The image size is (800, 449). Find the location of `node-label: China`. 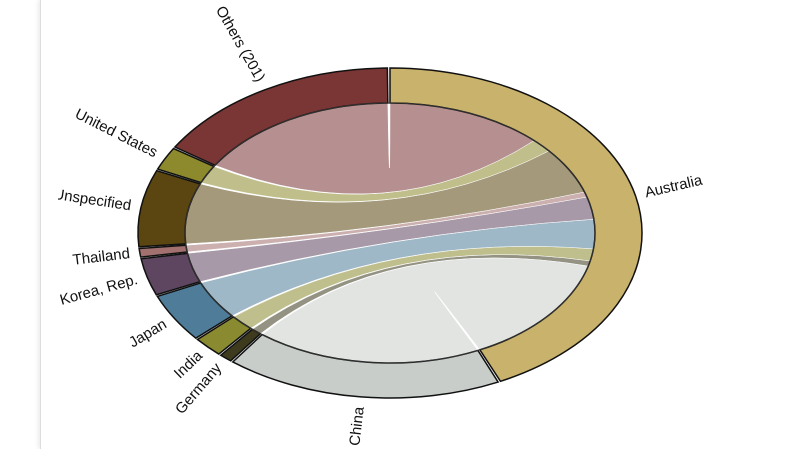

node-label: China is located at coordinates (356, 426).